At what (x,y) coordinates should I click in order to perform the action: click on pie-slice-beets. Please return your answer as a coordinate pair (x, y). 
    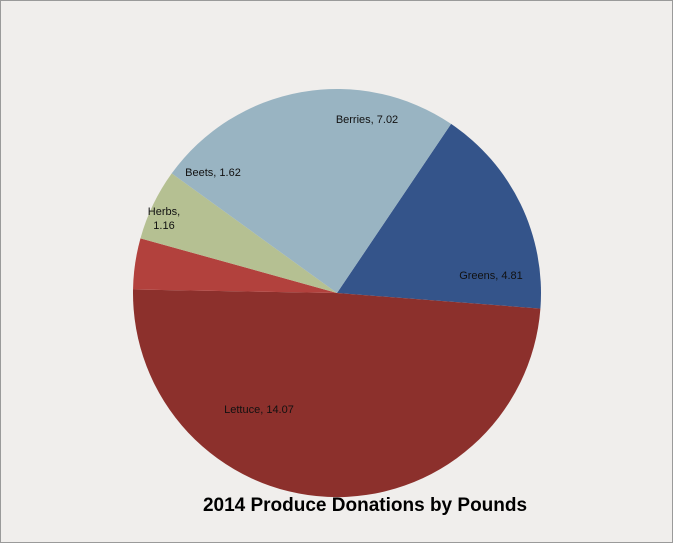
    Looking at the image, I should click on (238, 233).